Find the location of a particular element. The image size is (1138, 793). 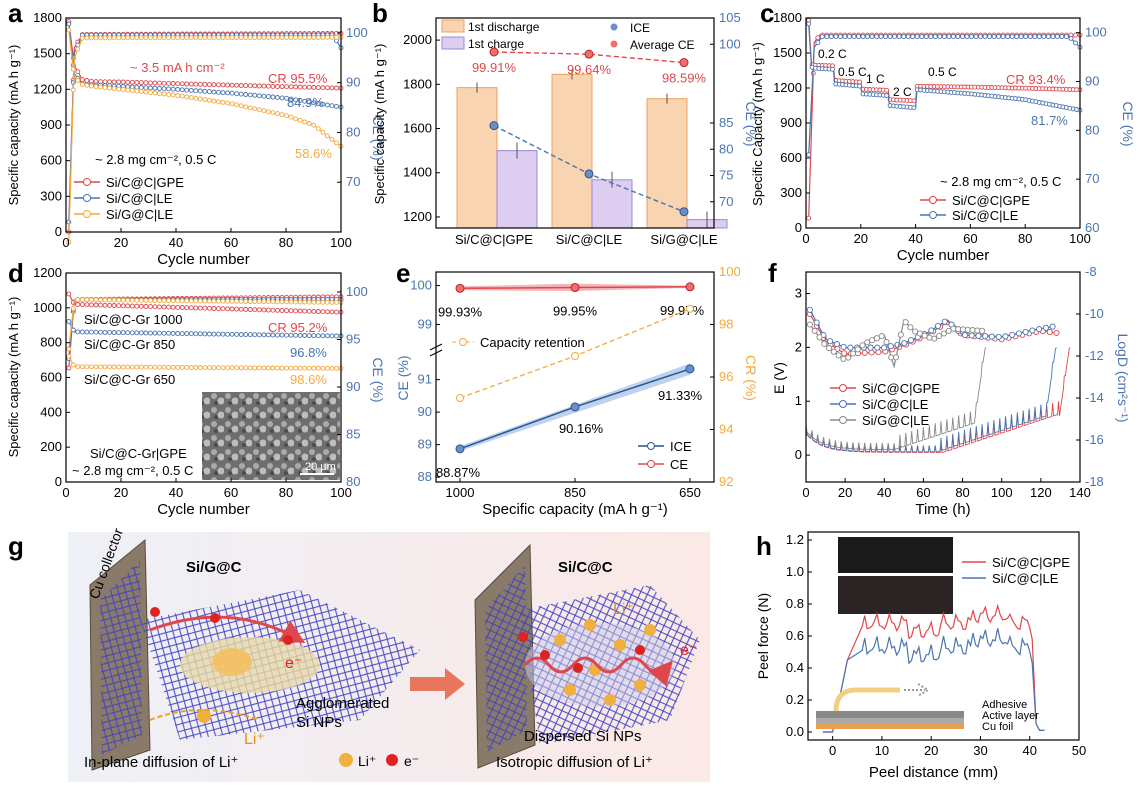

legend-e-label: e⁻ is located at coordinates (411, 761).